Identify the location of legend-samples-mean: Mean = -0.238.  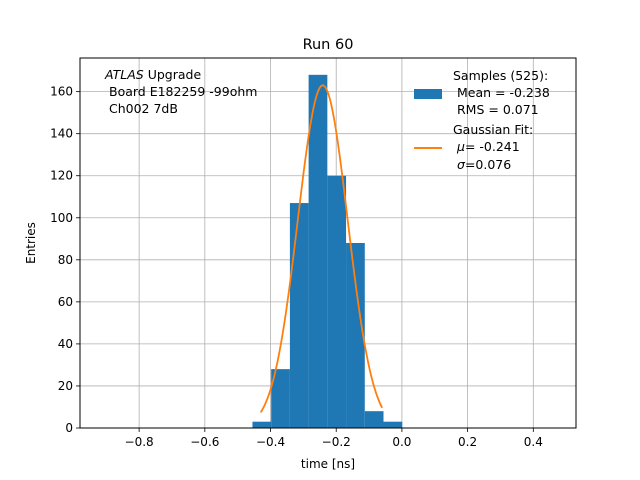
(503, 92).